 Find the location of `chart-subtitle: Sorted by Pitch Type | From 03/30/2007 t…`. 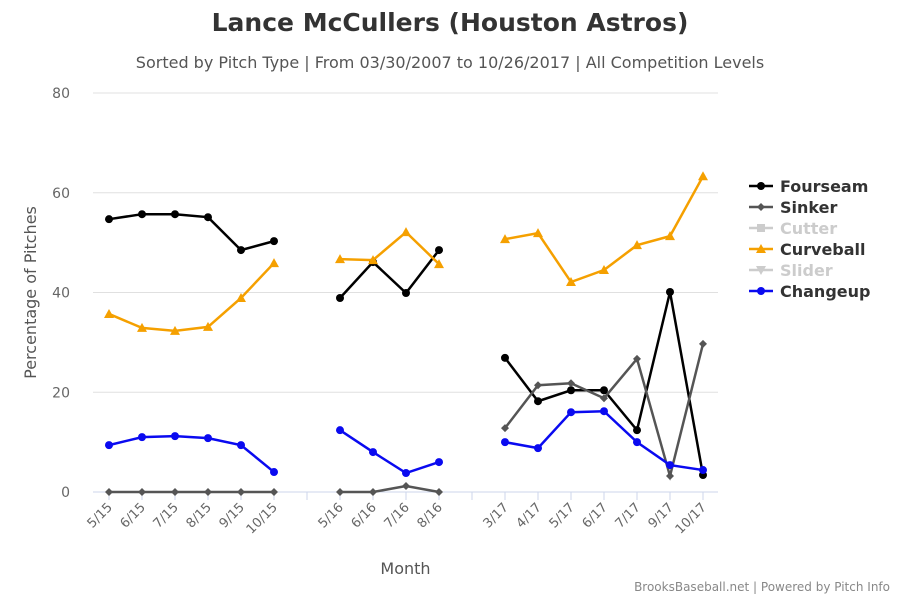

chart-subtitle: Sorted by Pitch Type | From 03/30/2007 t… is located at coordinates (450, 62).